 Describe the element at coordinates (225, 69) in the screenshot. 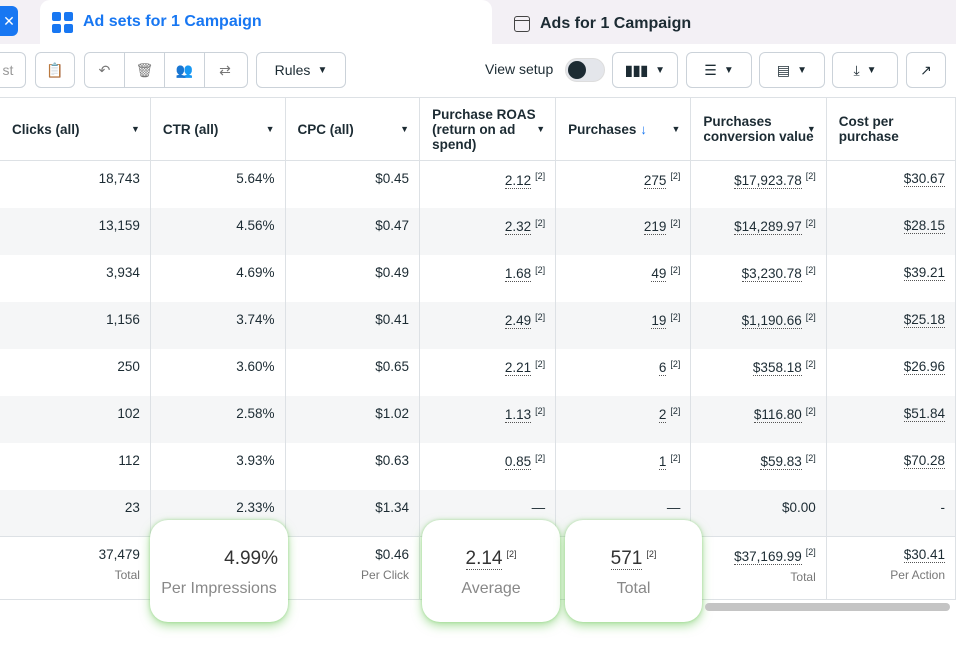

I see `compare-button: ⇄` at that location.